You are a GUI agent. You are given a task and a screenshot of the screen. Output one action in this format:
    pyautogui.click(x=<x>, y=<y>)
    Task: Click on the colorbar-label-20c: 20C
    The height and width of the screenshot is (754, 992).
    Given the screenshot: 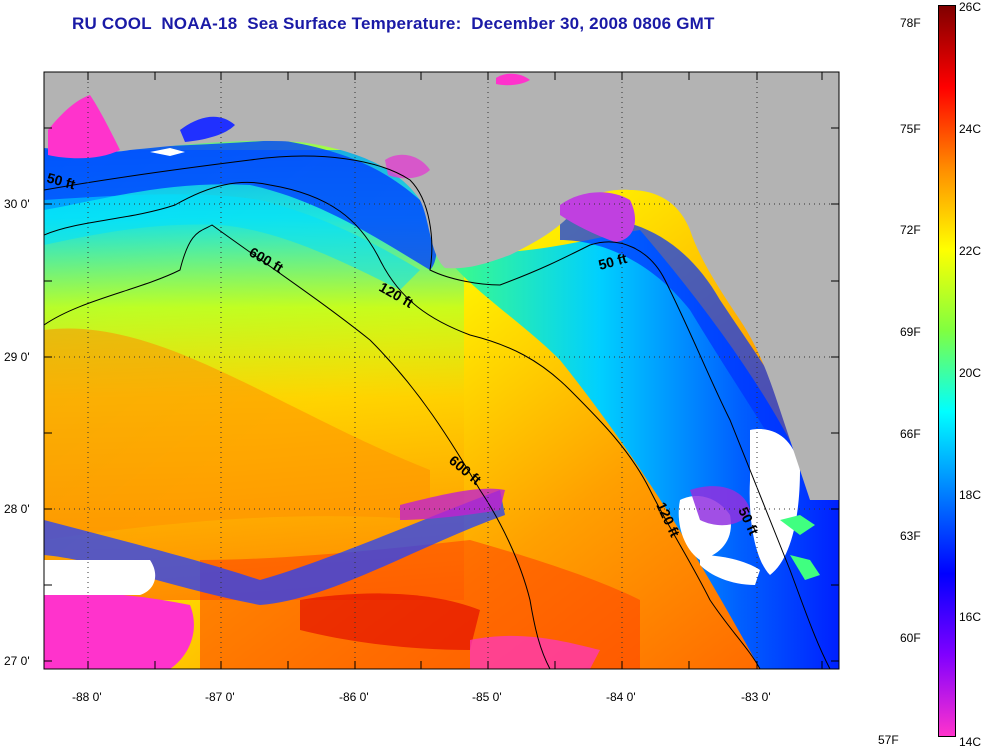 What is the action you would take?
    pyautogui.click(x=970, y=373)
    